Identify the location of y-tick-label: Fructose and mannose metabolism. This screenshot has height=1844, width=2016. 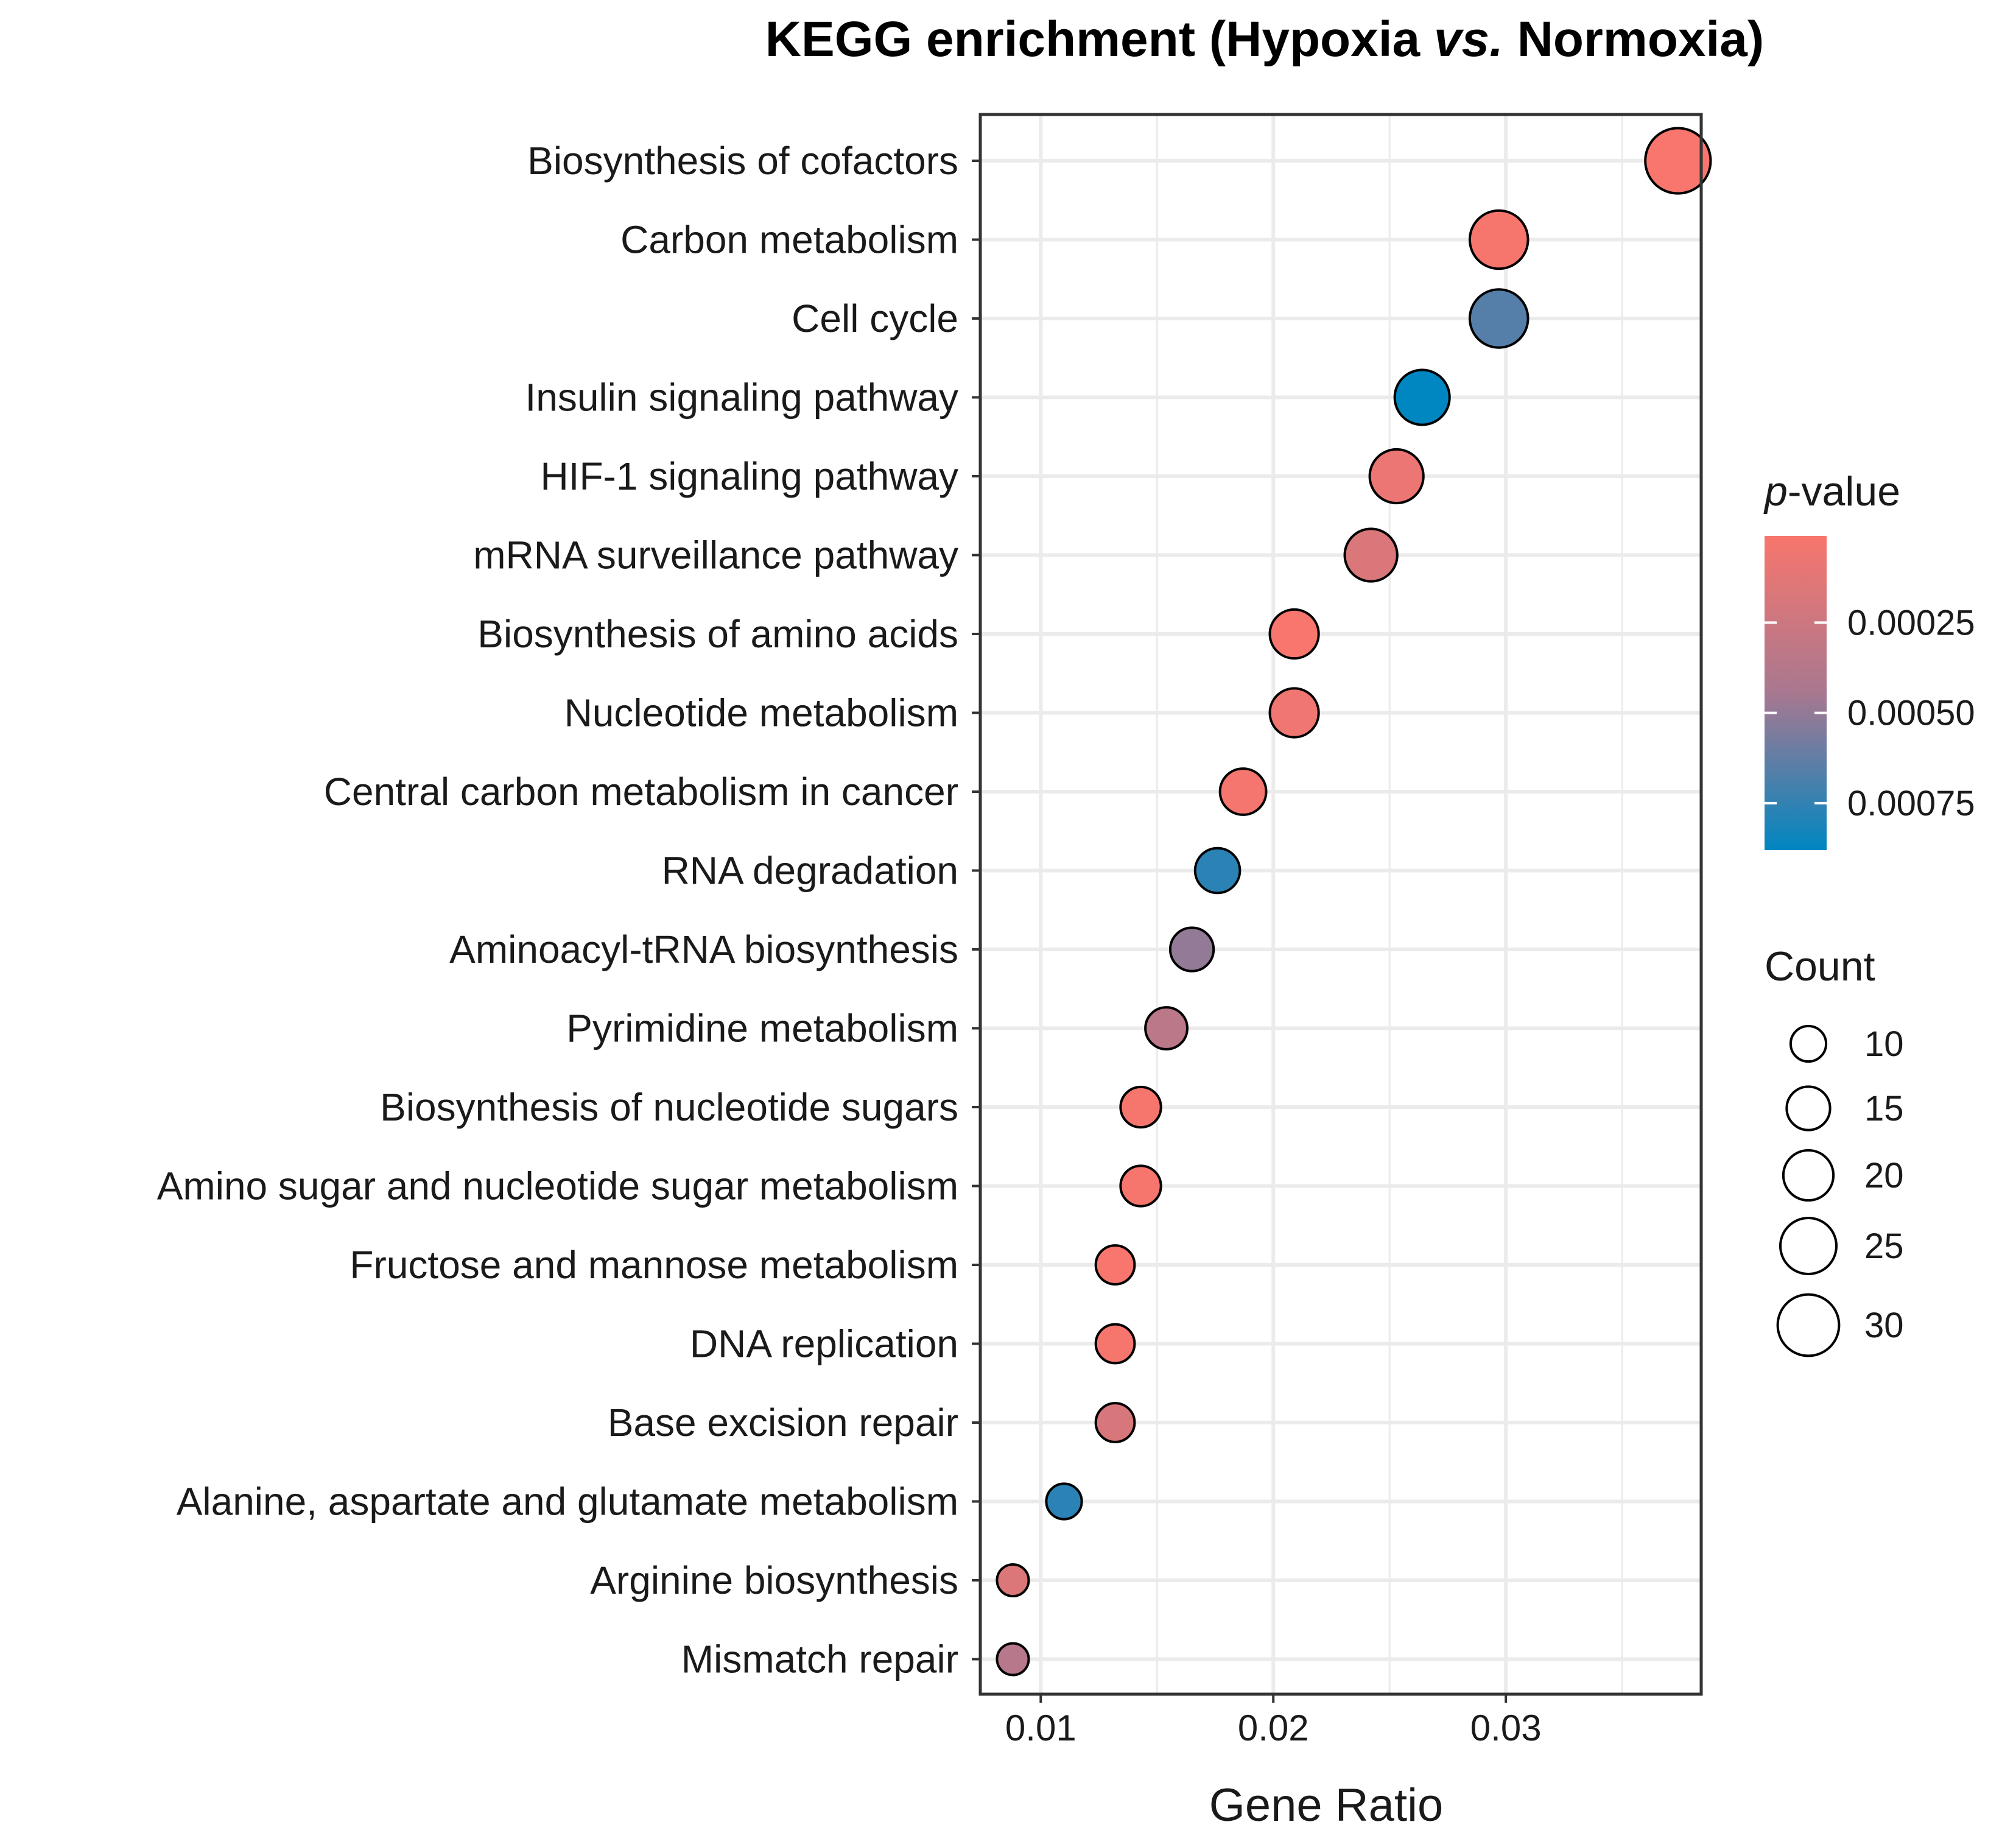
(653, 1265).